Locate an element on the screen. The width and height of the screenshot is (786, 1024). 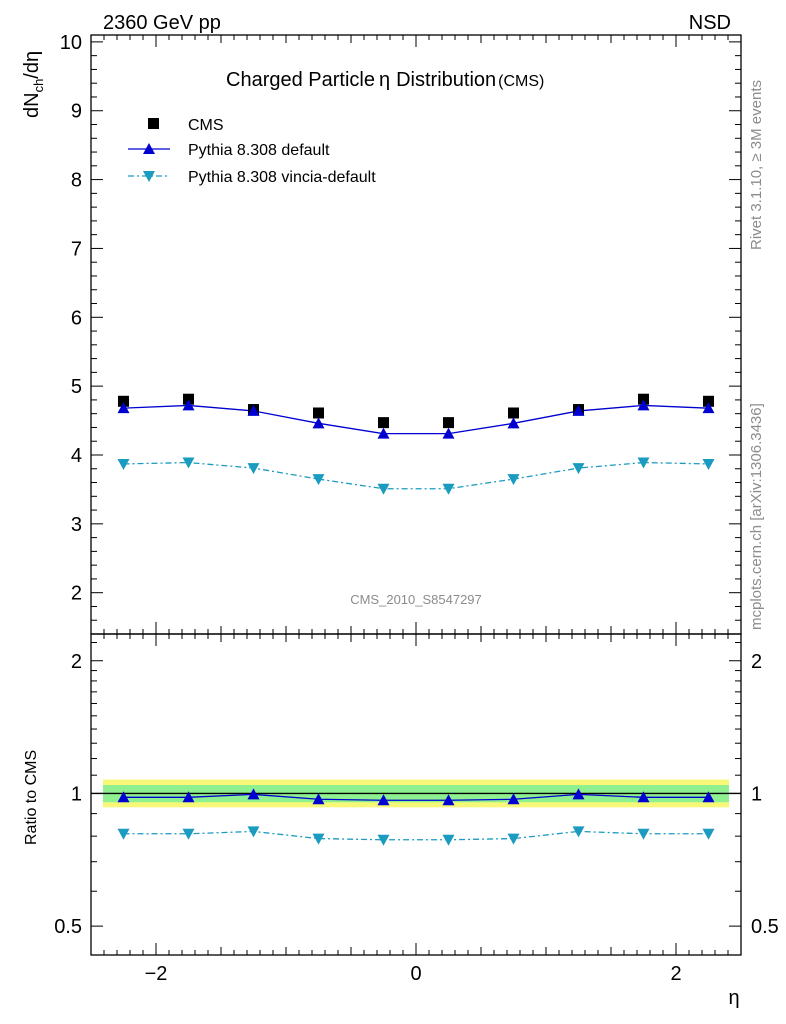
chart-title-main: Charged Particle is located at coordinates (300, 80).